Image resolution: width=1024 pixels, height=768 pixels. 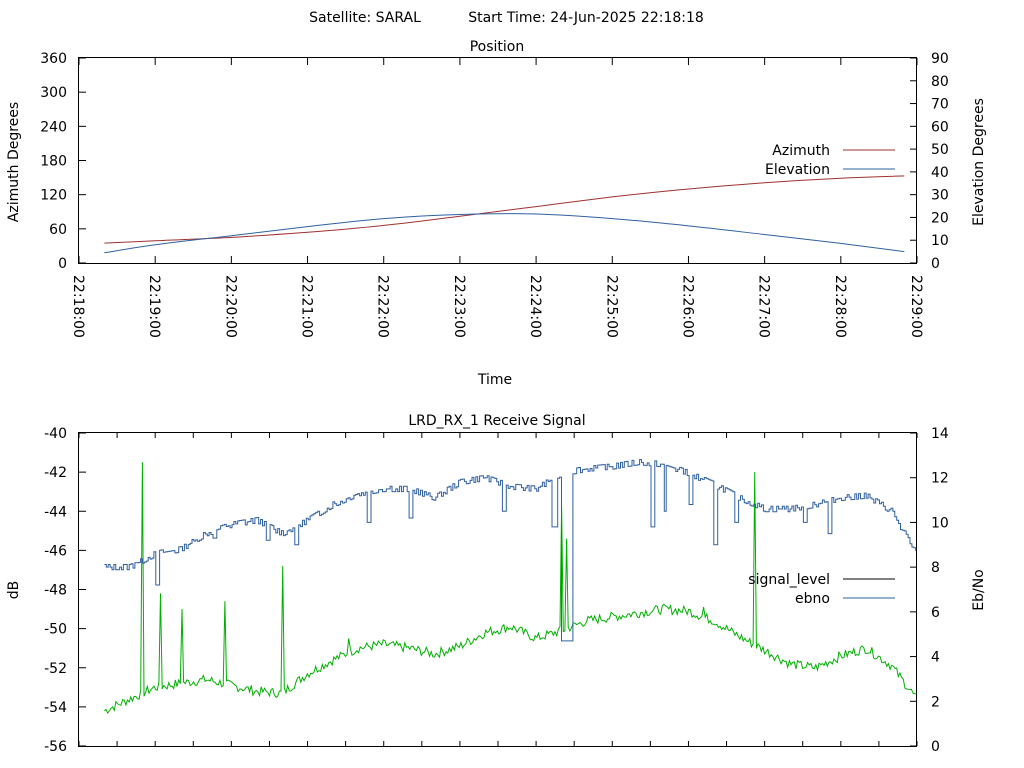 What do you see at coordinates (940, 523) in the screenshot?
I see `signal-y2tick-label: 10` at bounding box center [940, 523].